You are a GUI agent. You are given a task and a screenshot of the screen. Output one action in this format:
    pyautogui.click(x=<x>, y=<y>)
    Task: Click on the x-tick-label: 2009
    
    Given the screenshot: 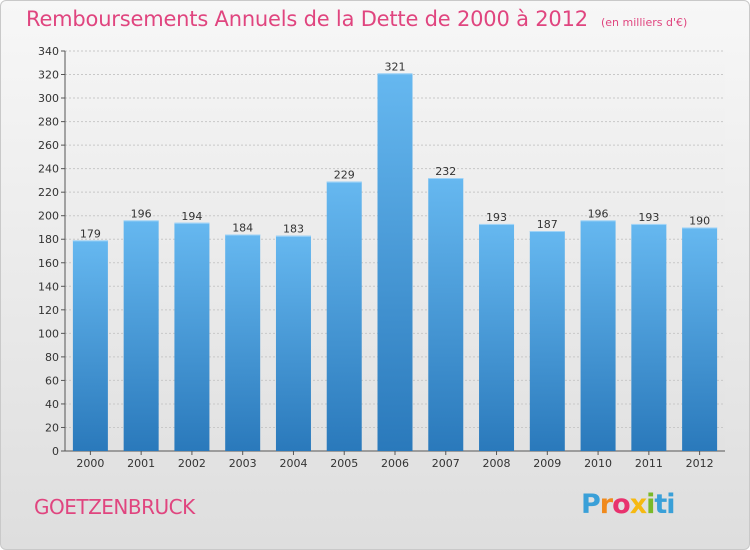 What is the action you would take?
    pyautogui.click(x=547, y=463)
    